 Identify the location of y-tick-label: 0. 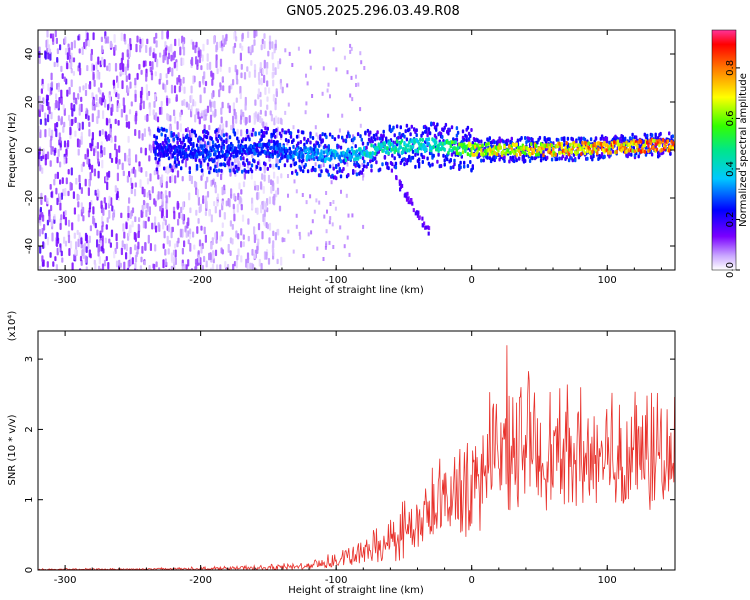
(29, 570).